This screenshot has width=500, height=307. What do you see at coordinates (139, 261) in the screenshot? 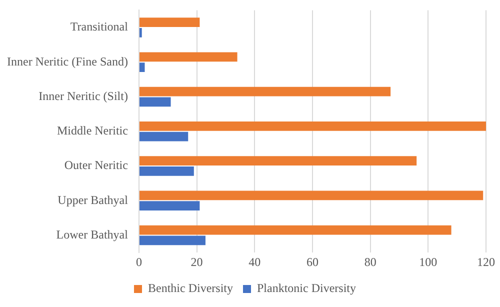
I see `x-tick-label: 0` at bounding box center [139, 261].